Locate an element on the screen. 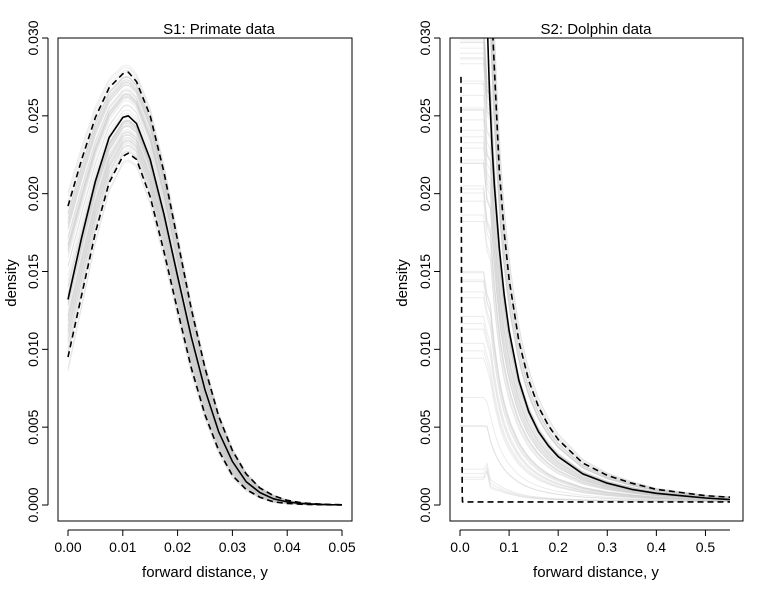 This screenshot has width=782, height=600. x-tick-label: 0.4 is located at coordinates (657, 547).